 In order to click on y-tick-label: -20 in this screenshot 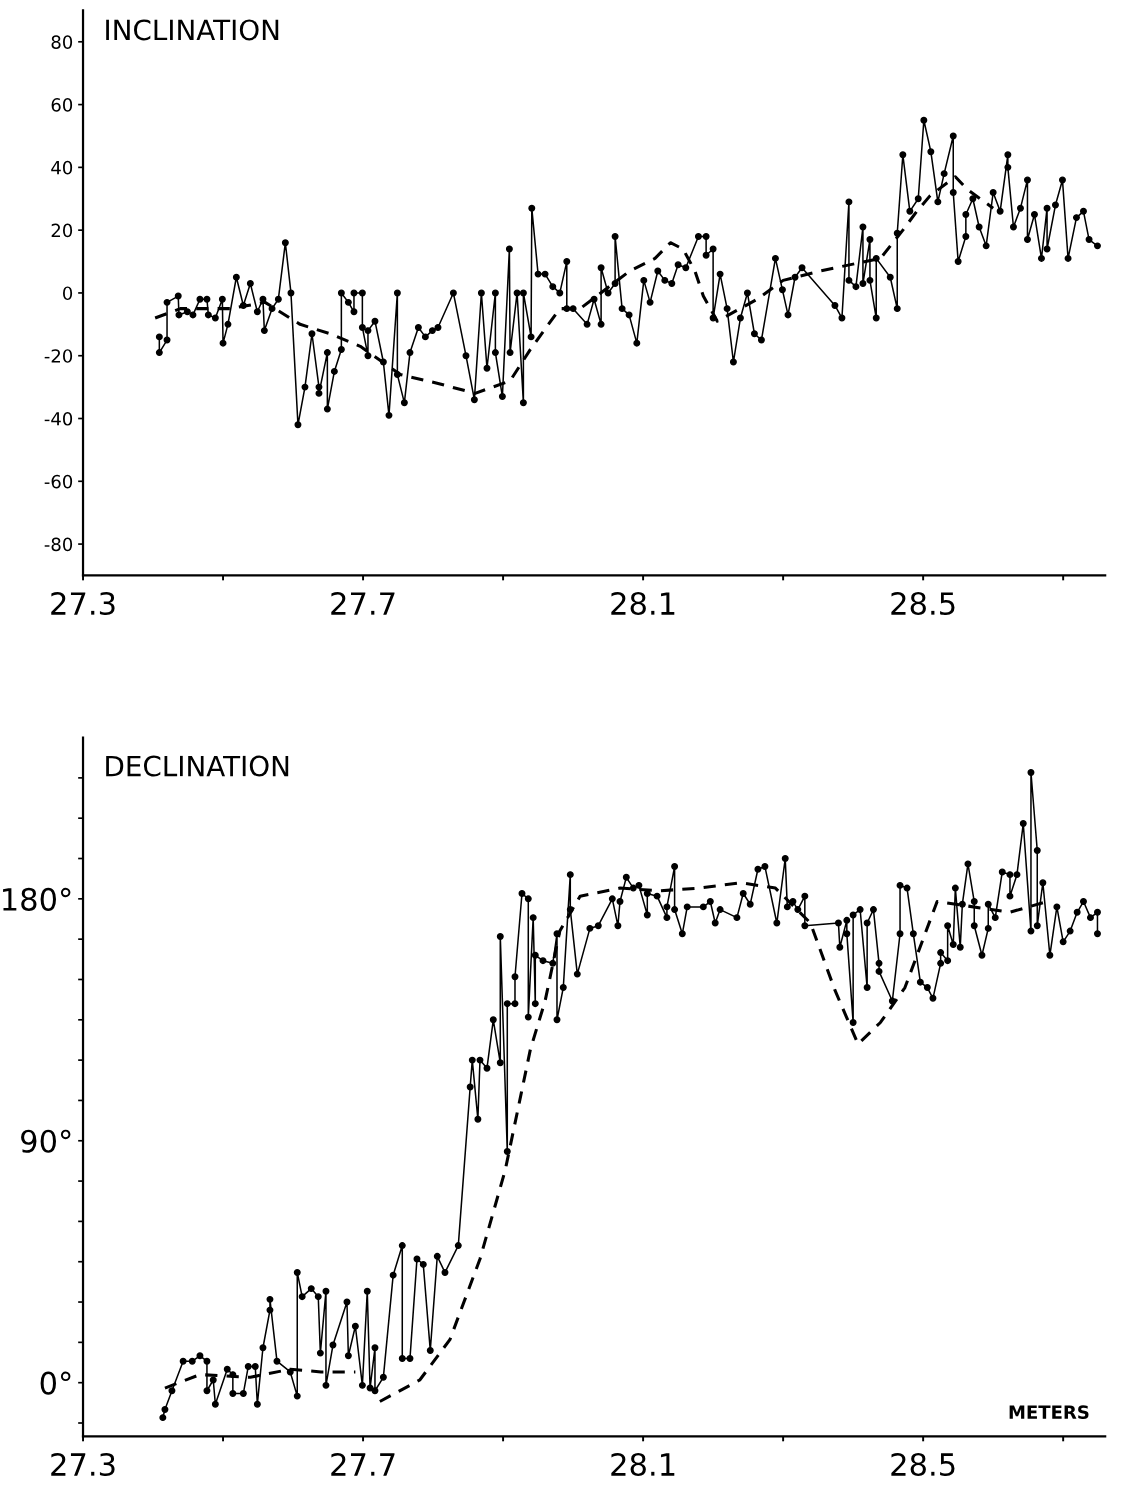, I will do `click(58, 356)`.